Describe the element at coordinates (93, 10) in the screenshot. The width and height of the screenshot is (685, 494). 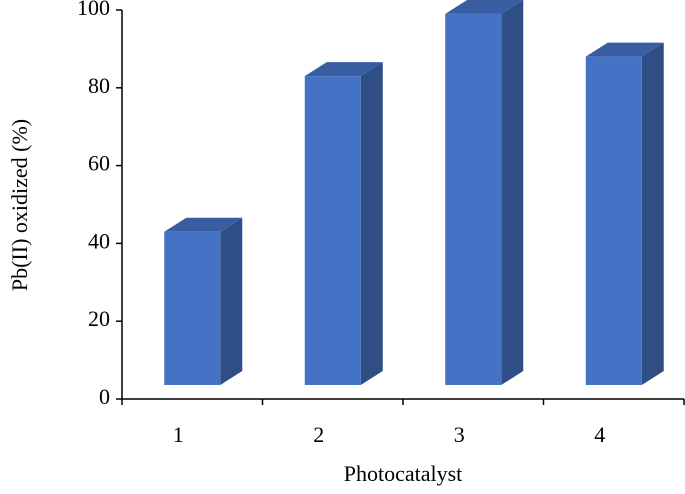
I see `y-tick-label: 100` at that location.